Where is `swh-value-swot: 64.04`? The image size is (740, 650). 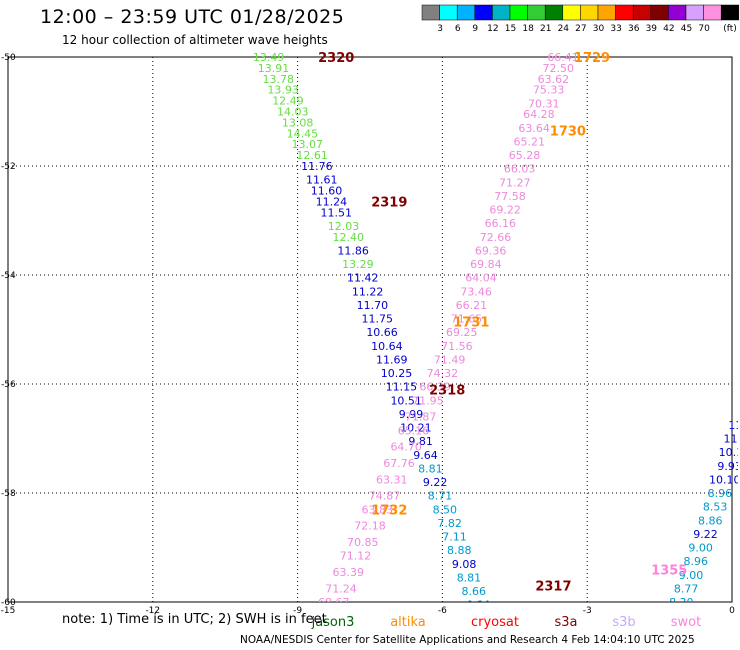 swh-value-swot: 64.04 is located at coordinates (481, 278).